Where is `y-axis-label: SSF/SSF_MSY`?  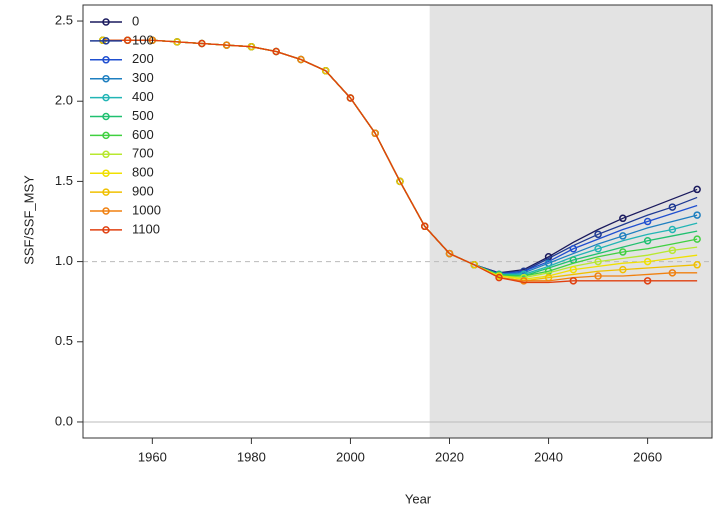 y-axis-label: SSF/SSF_MSY is located at coordinates (28, 220).